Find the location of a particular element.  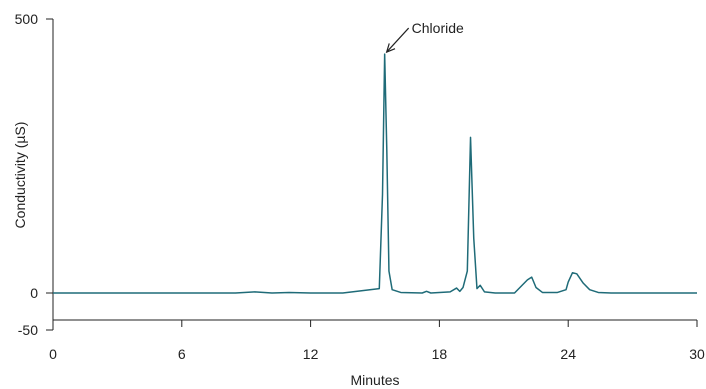

chloride-annotation: Chloride is located at coordinates (424, 37).